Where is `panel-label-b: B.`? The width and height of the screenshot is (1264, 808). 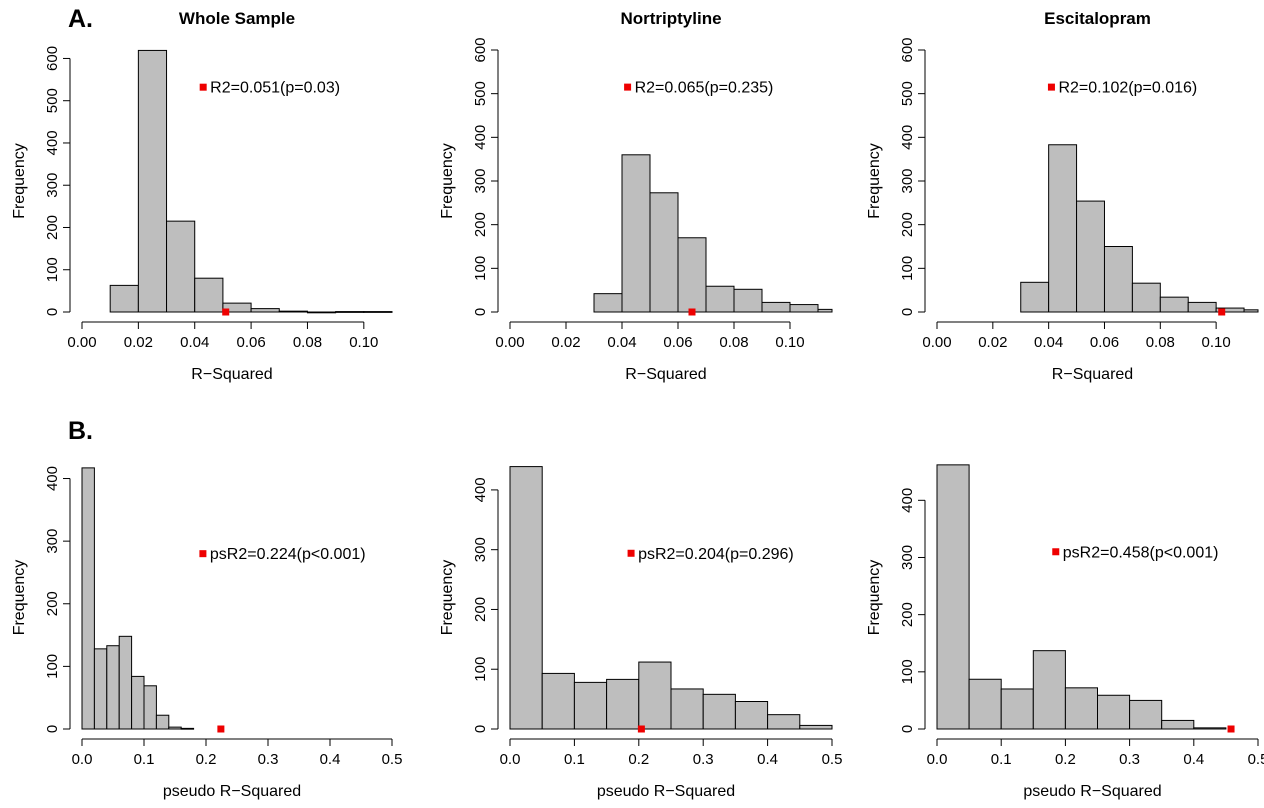 panel-label-b: B. is located at coordinates (80, 431).